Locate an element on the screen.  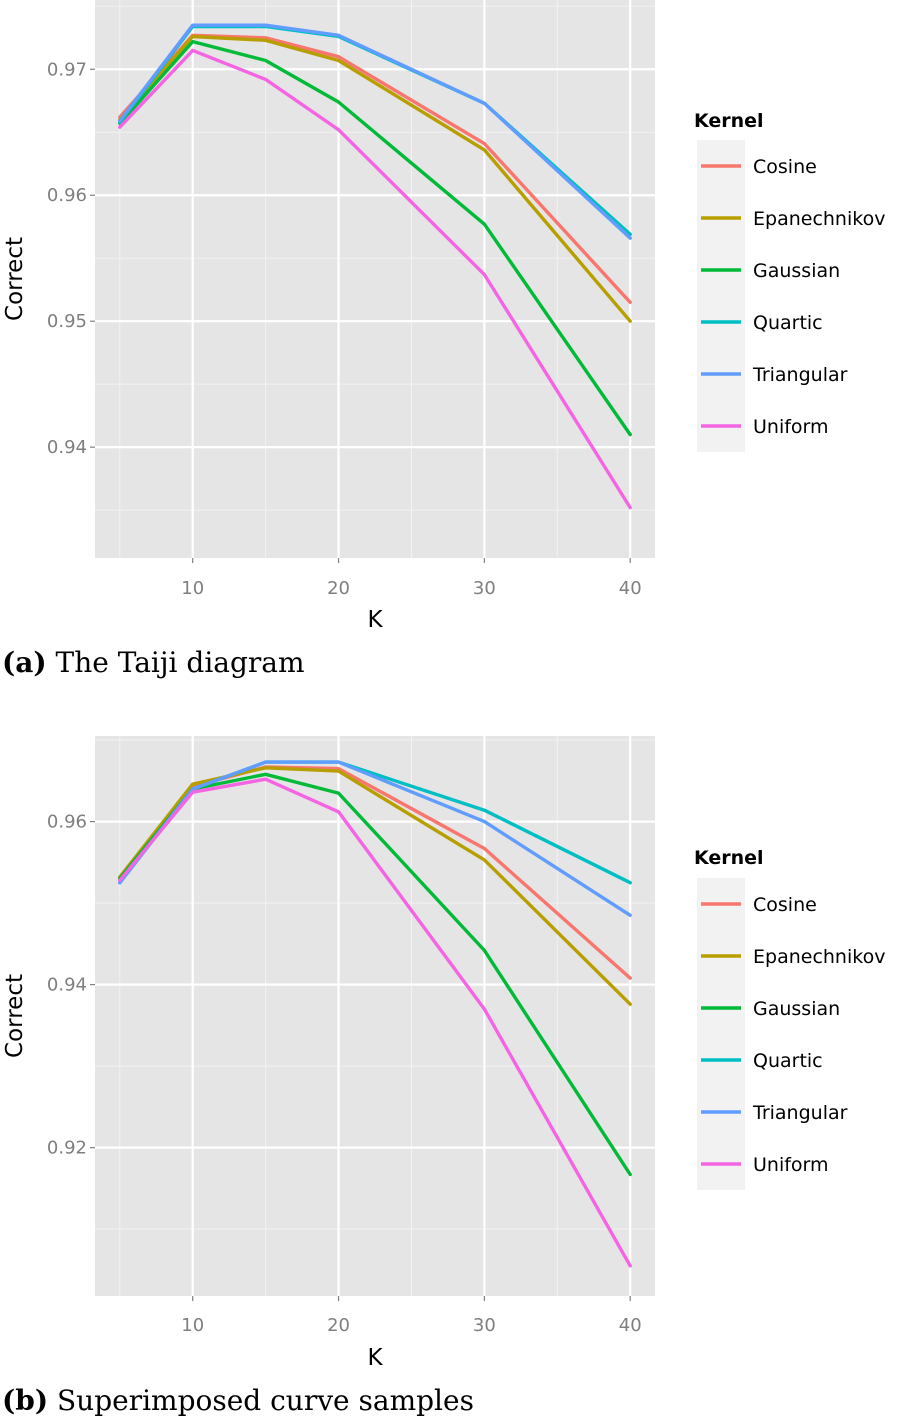
y-tick-label: 0.95 is located at coordinates (67, 321).